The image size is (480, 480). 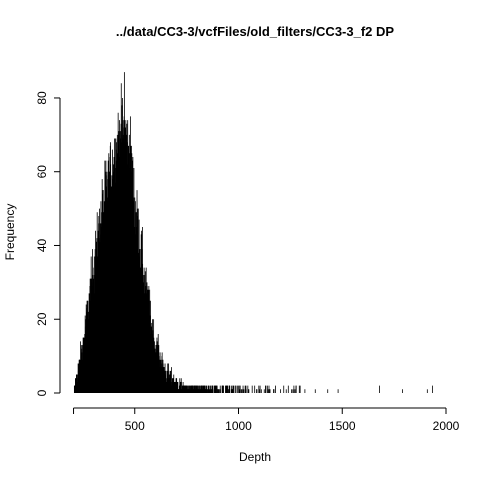 I want to click on x-axis-label: Depth, so click(x=255, y=457).